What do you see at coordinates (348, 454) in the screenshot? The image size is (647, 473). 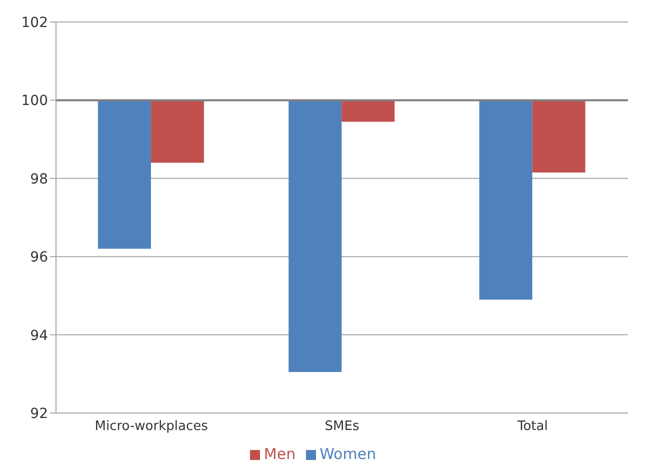 I see `legend-label: Women` at bounding box center [348, 454].